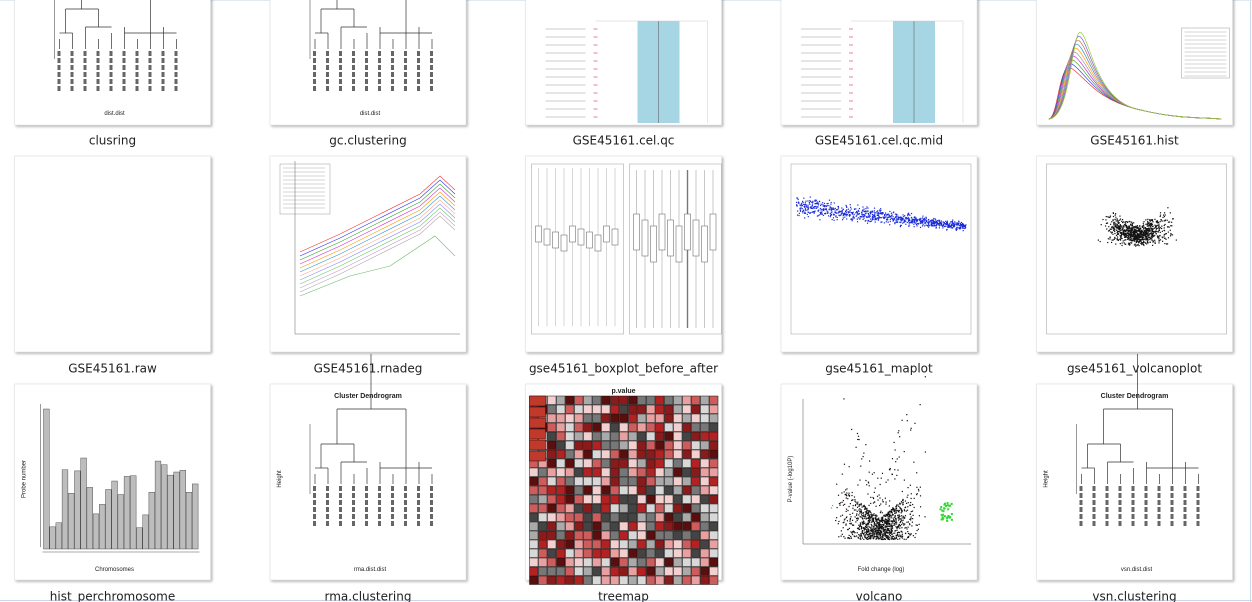  Describe the element at coordinates (1134, 596) in the screenshot. I see `file-name: vsn.clustering` at that location.